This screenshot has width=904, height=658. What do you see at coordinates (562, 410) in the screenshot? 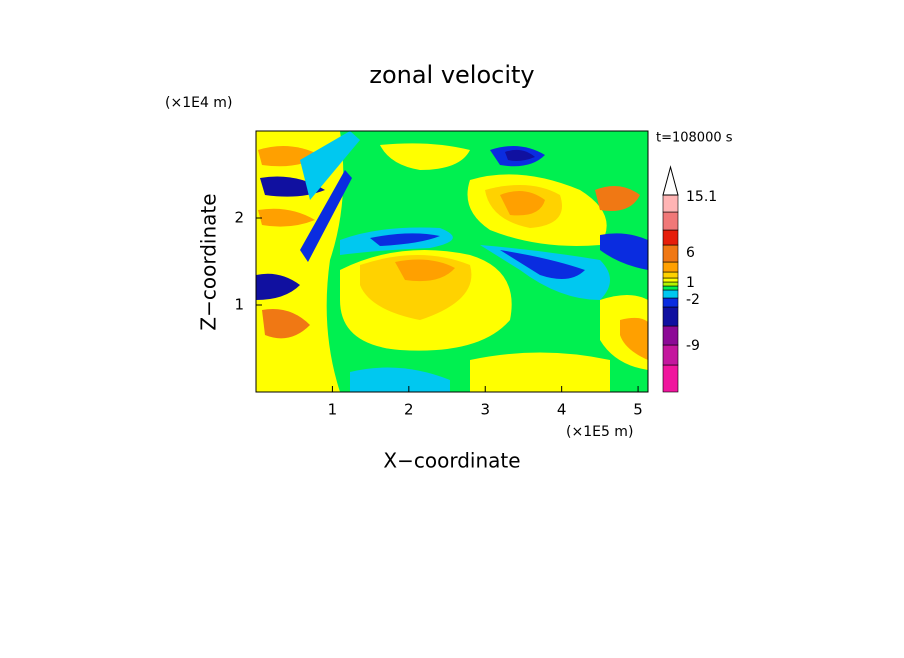
I see `x-tick-label: 4` at bounding box center [562, 410].